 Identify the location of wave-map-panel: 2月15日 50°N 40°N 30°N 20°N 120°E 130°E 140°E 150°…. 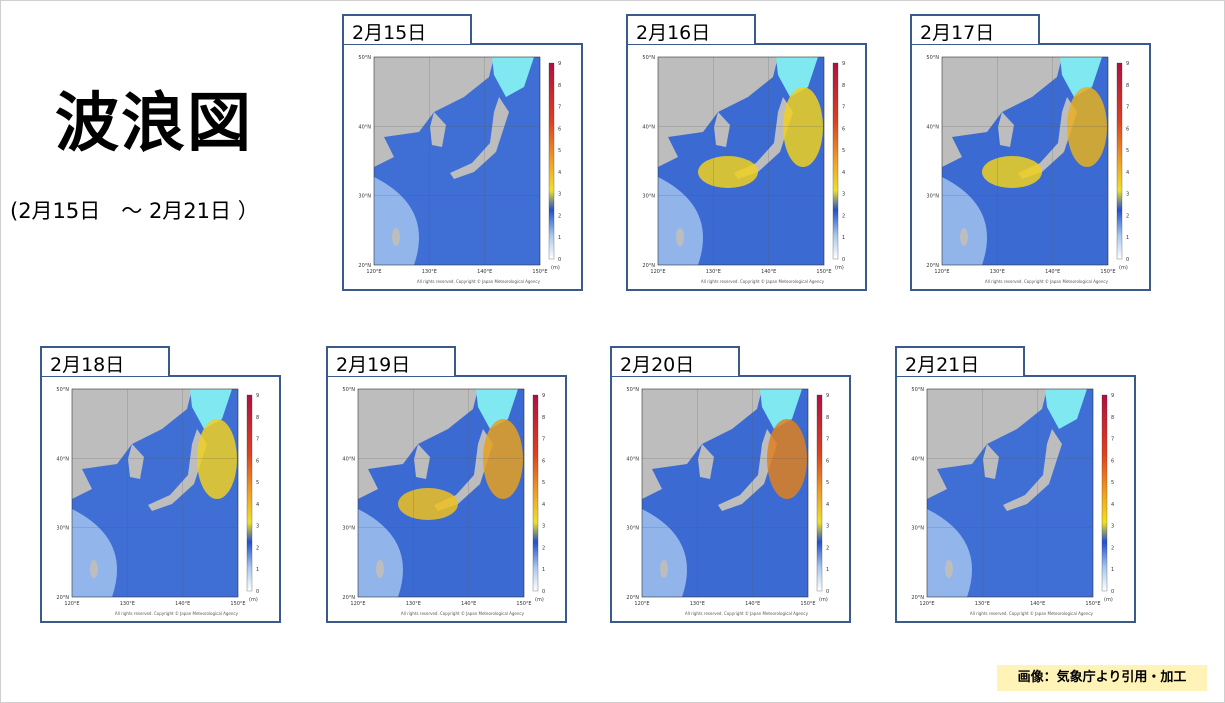
(462, 152).